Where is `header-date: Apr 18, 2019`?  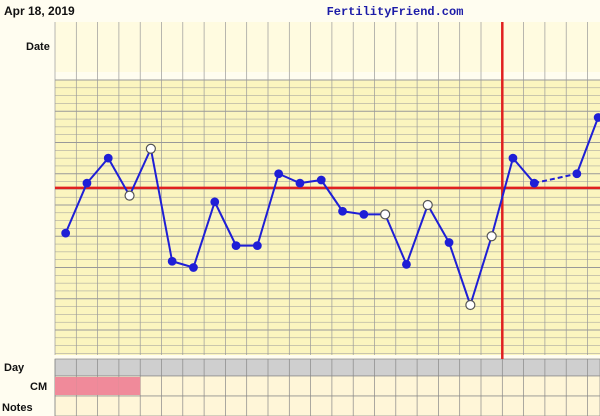 header-date: Apr 18, 2019 is located at coordinates (39, 11).